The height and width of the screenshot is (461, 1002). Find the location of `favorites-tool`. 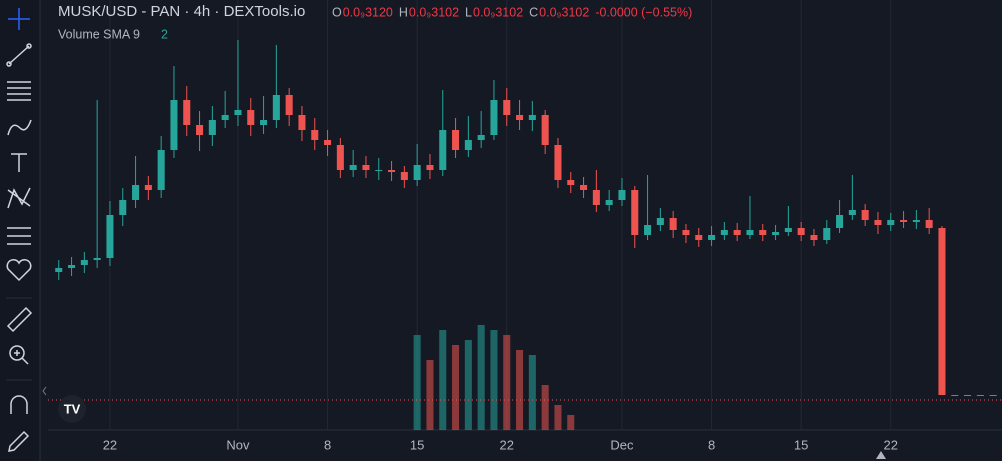

favorites-tool is located at coordinates (19, 270).